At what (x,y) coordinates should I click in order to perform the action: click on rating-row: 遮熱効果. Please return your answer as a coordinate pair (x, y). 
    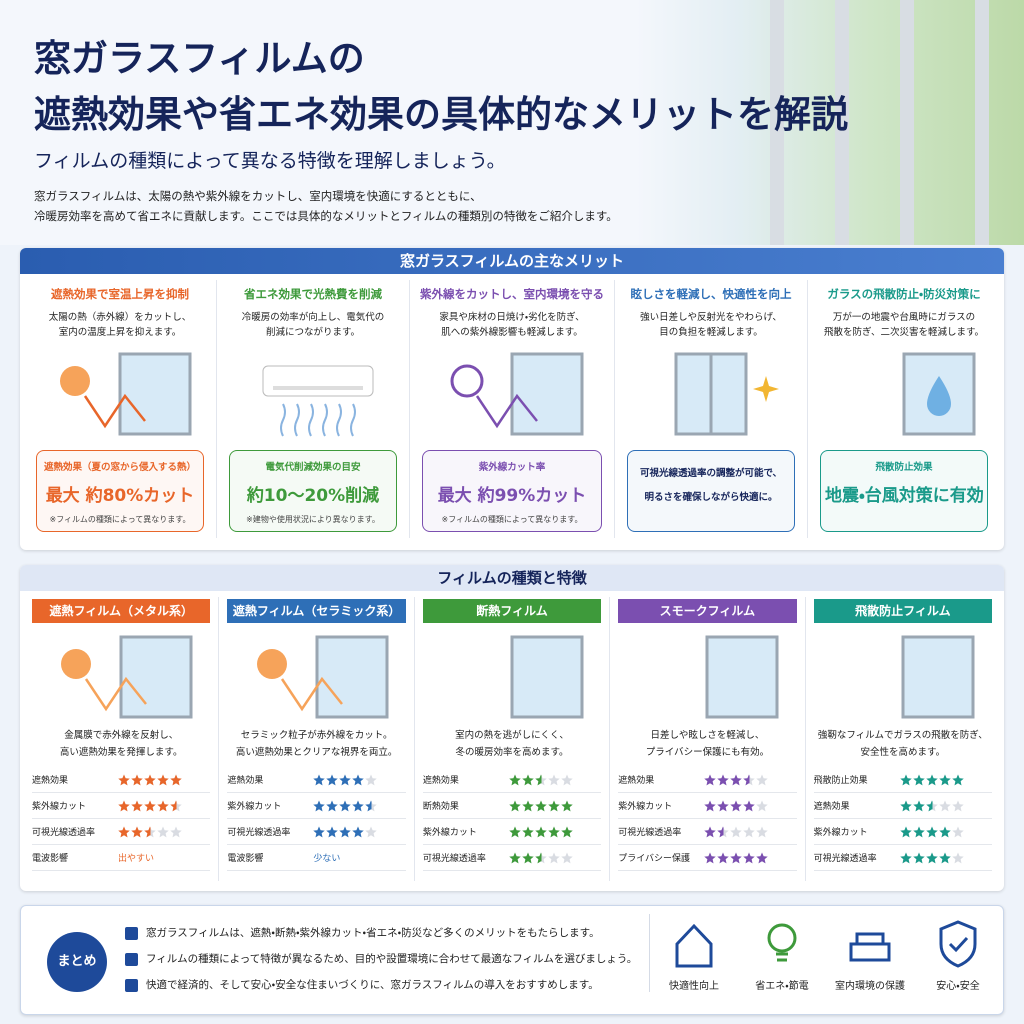
    Looking at the image, I should click on (512, 780).